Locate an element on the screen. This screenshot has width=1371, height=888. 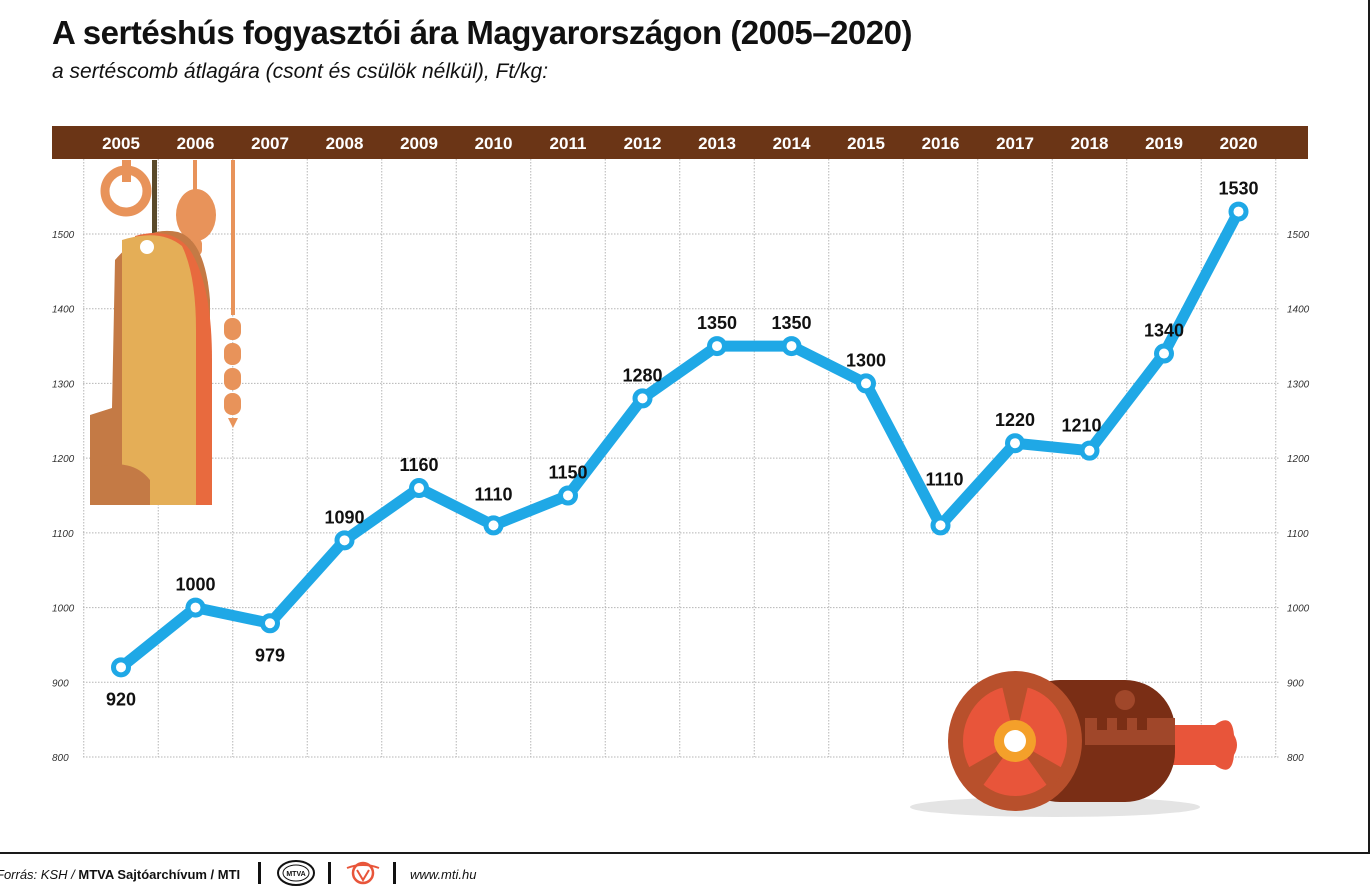
footer-url: www.mti.hu is located at coordinates (443, 874).